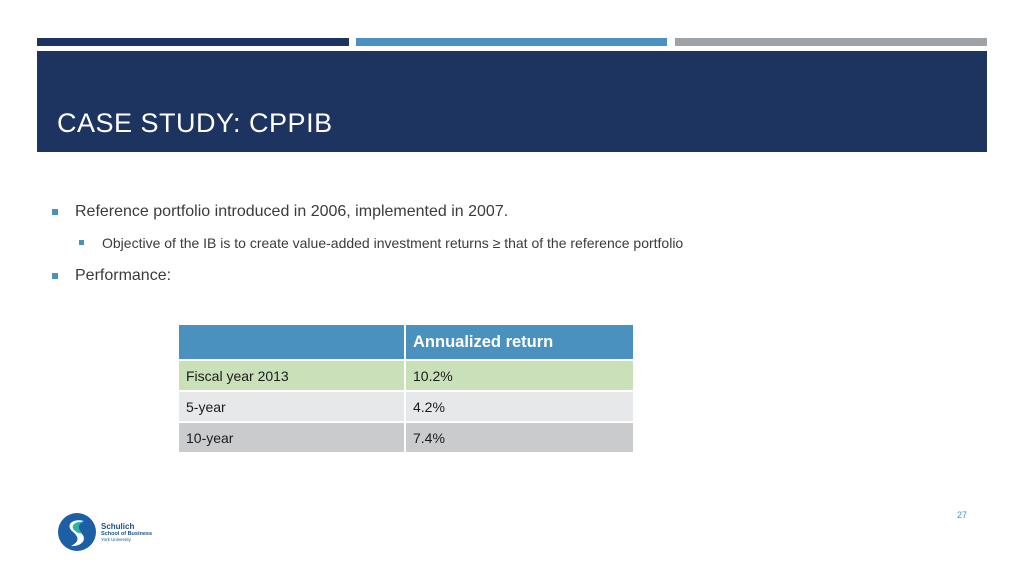 The width and height of the screenshot is (1024, 576). What do you see at coordinates (193, 42) in the screenshot?
I see `top-accent-bar-navy` at bounding box center [193, 42].